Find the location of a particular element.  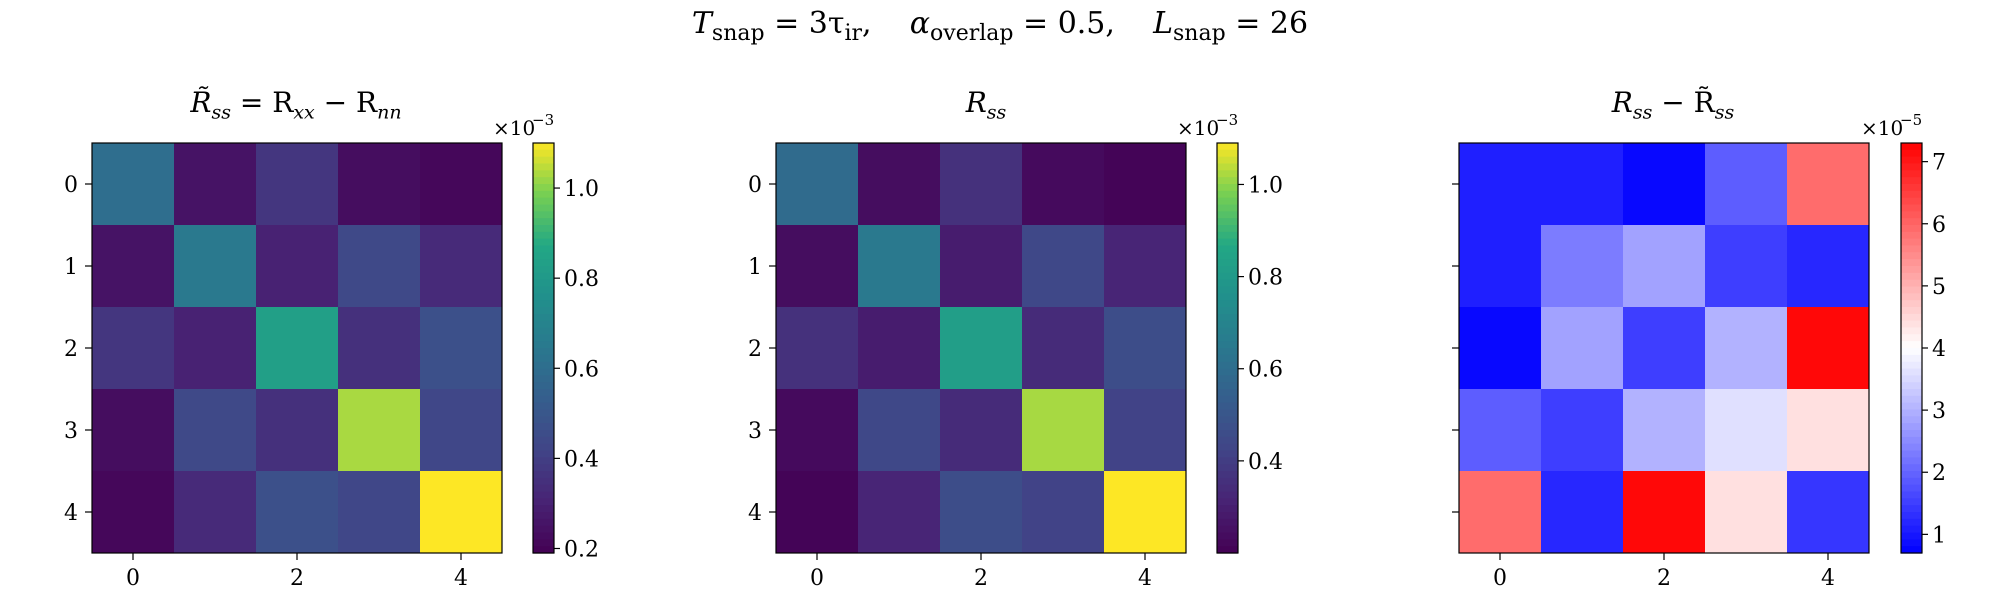

panel1-cell-r4-c4 is located at coordinates (461, 512).